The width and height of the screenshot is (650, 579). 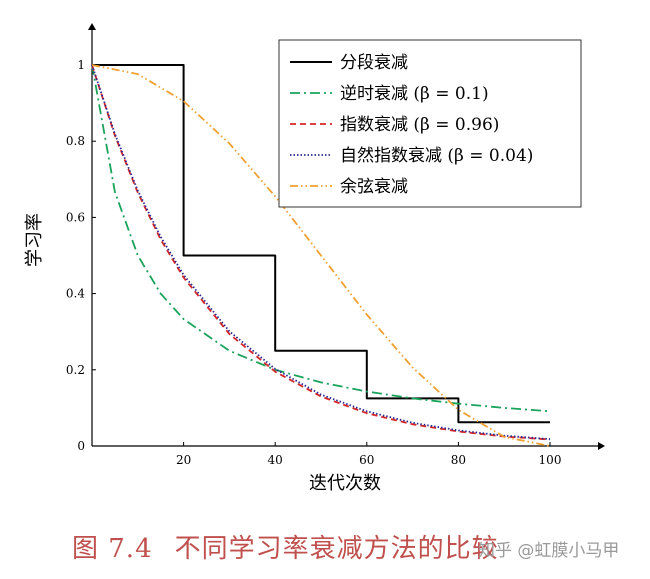 What do you see at coordinates (458, 460) in the screenshot?
I see `x-tick-label: 80` at bounding box center [458, 460].